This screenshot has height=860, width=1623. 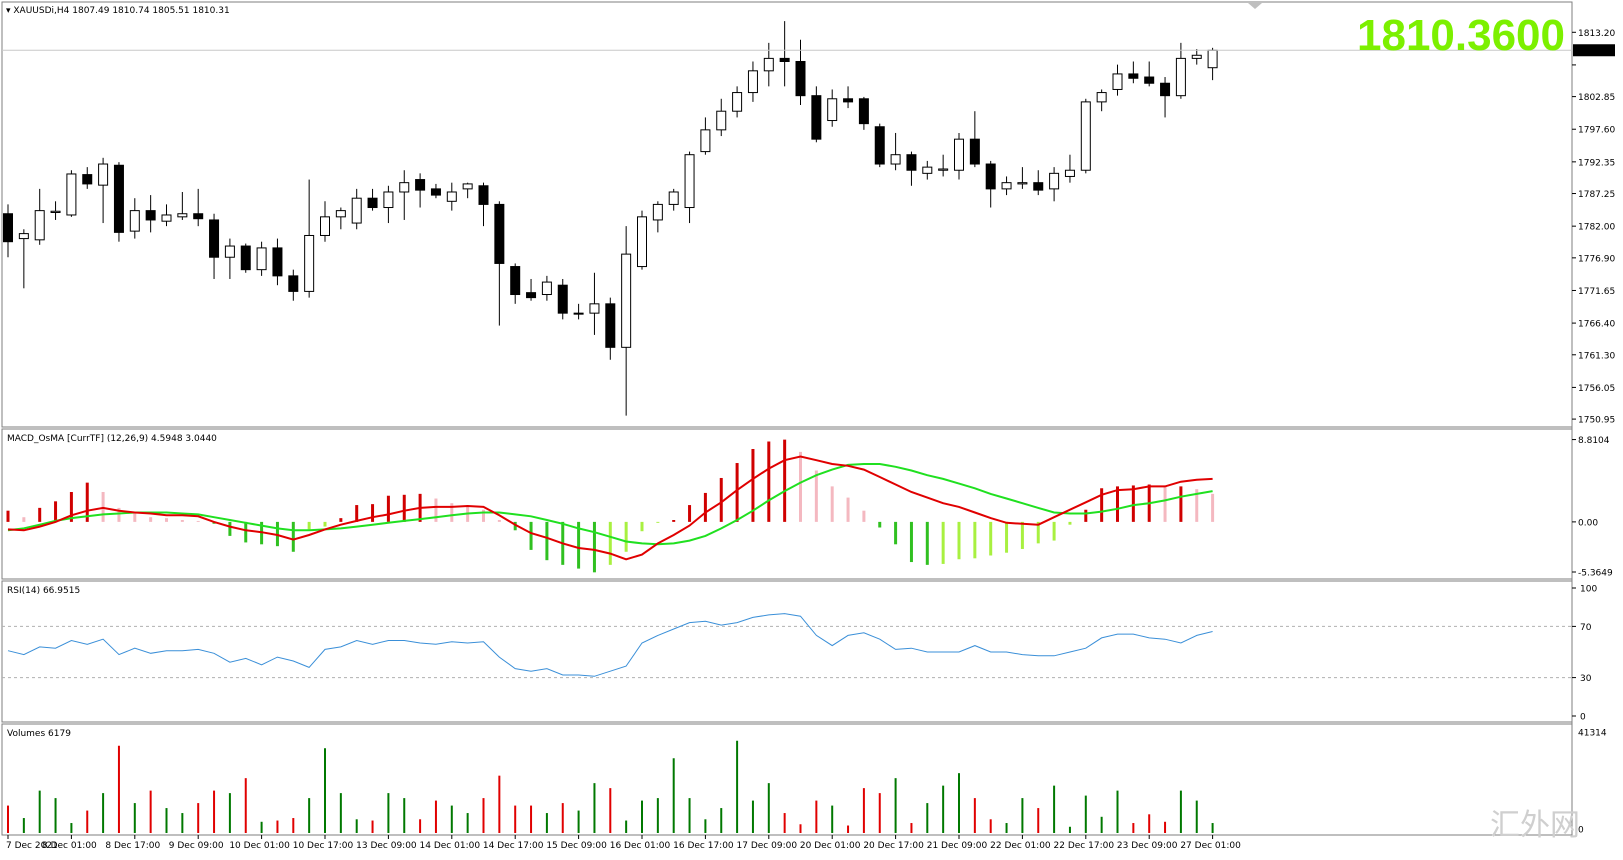 What do you see at coordinates (1255, 6) in the screenshot?
I see `chart-shift-marker-icon` at bounding box center [1255, 6].